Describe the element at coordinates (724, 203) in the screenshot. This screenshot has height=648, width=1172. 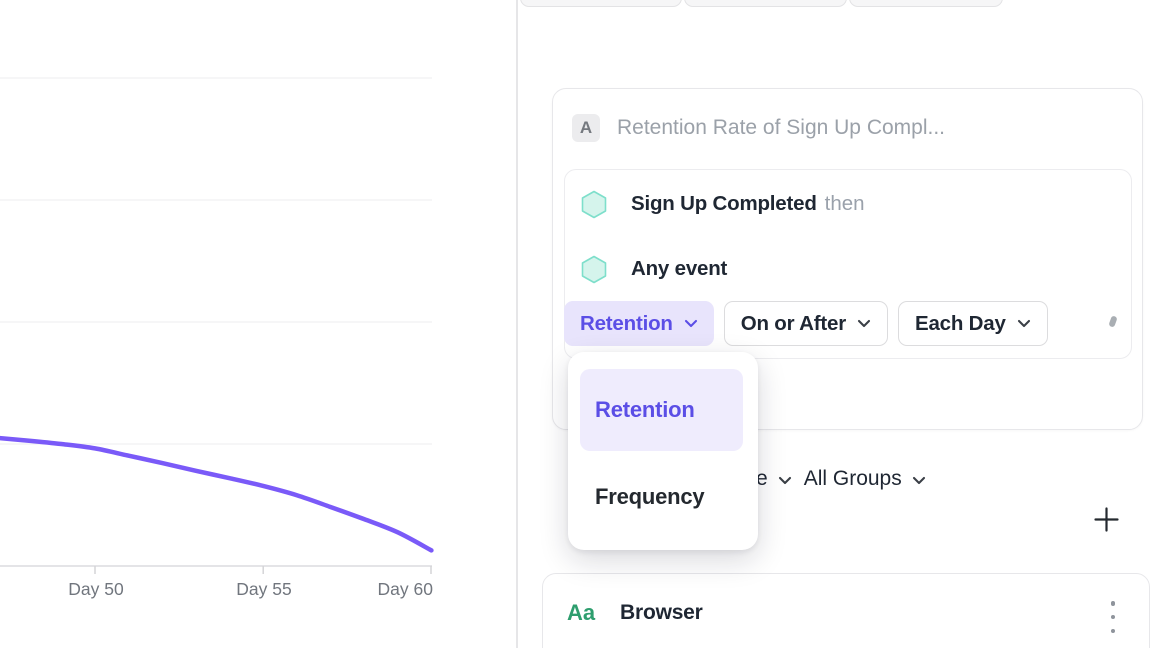
I see `event-name: Sign Up Completed` at that location.